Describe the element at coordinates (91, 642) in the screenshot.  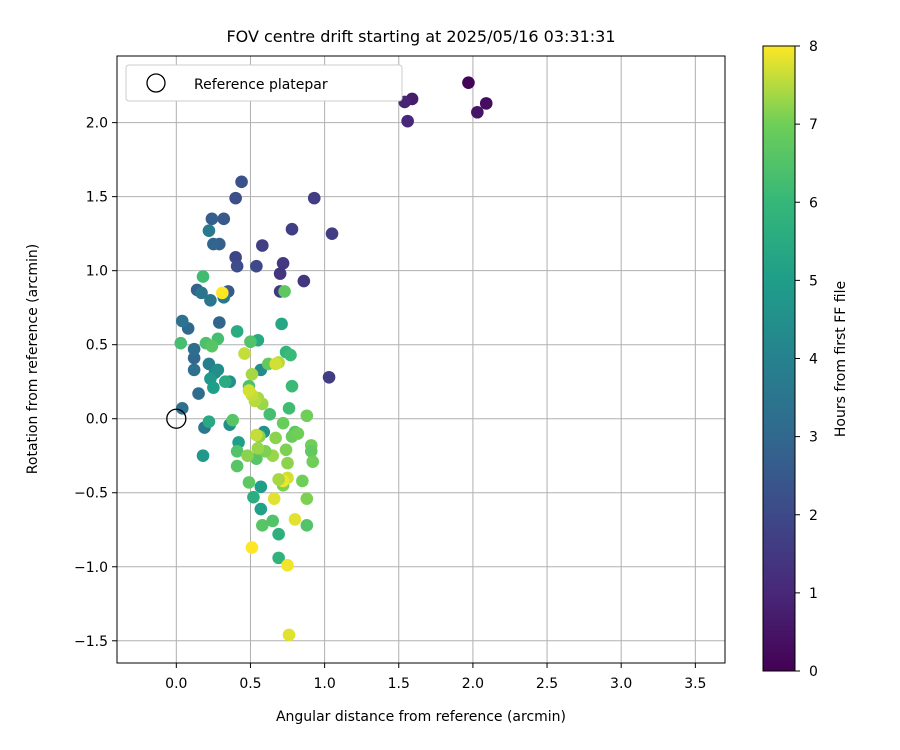
I see `y-tick-label: −1.5` at that location.